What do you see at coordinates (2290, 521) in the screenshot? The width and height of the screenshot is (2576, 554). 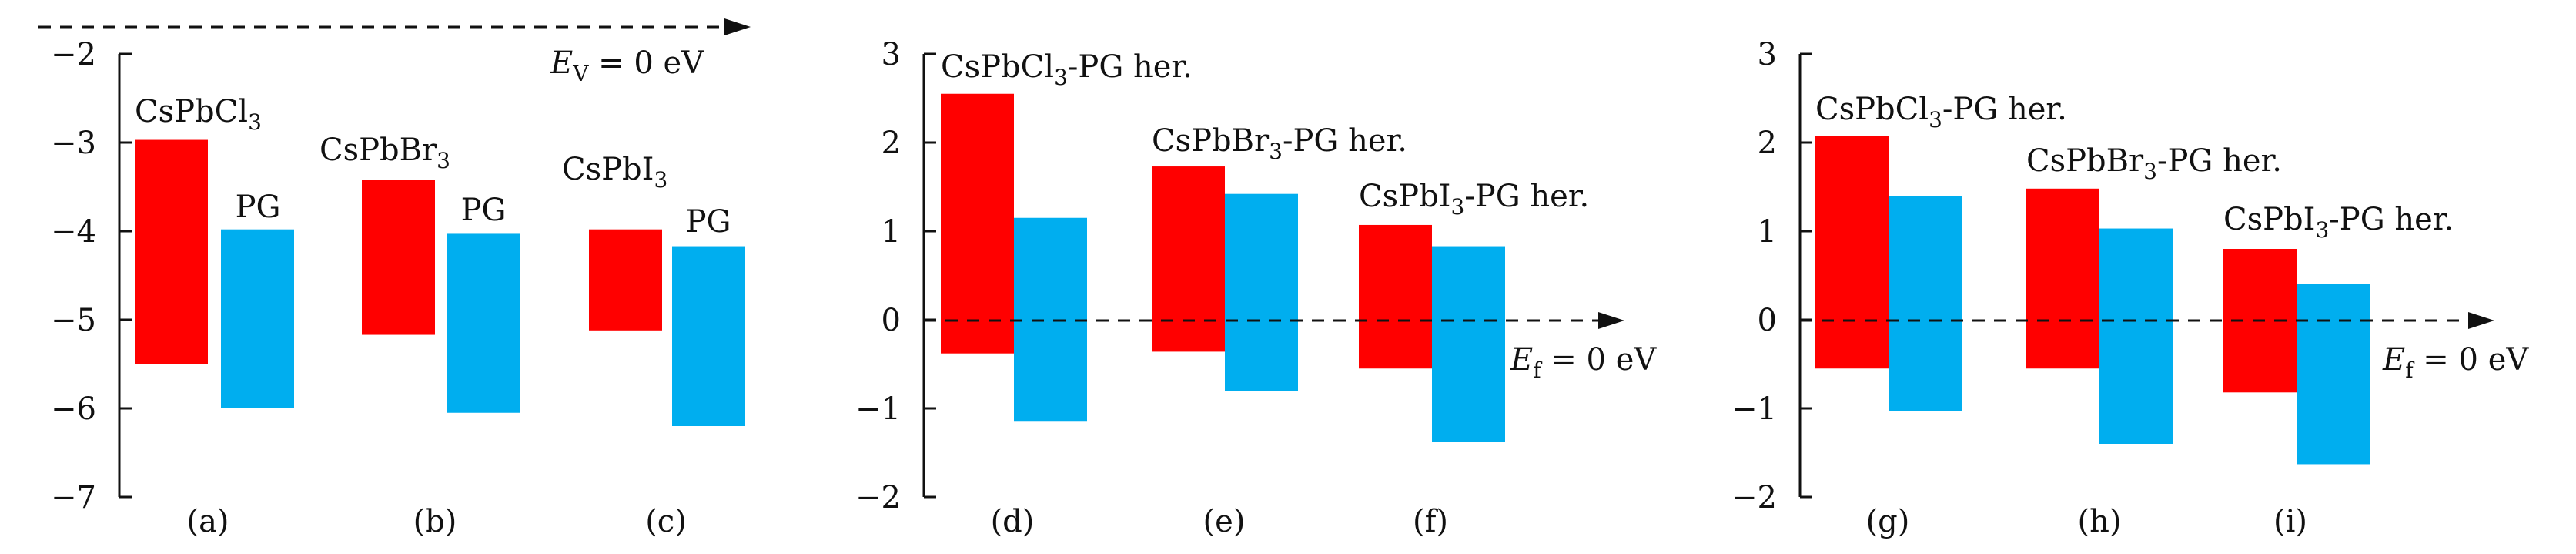 I see `panel-label-i: (i)` at bounding box center [2290, 521].